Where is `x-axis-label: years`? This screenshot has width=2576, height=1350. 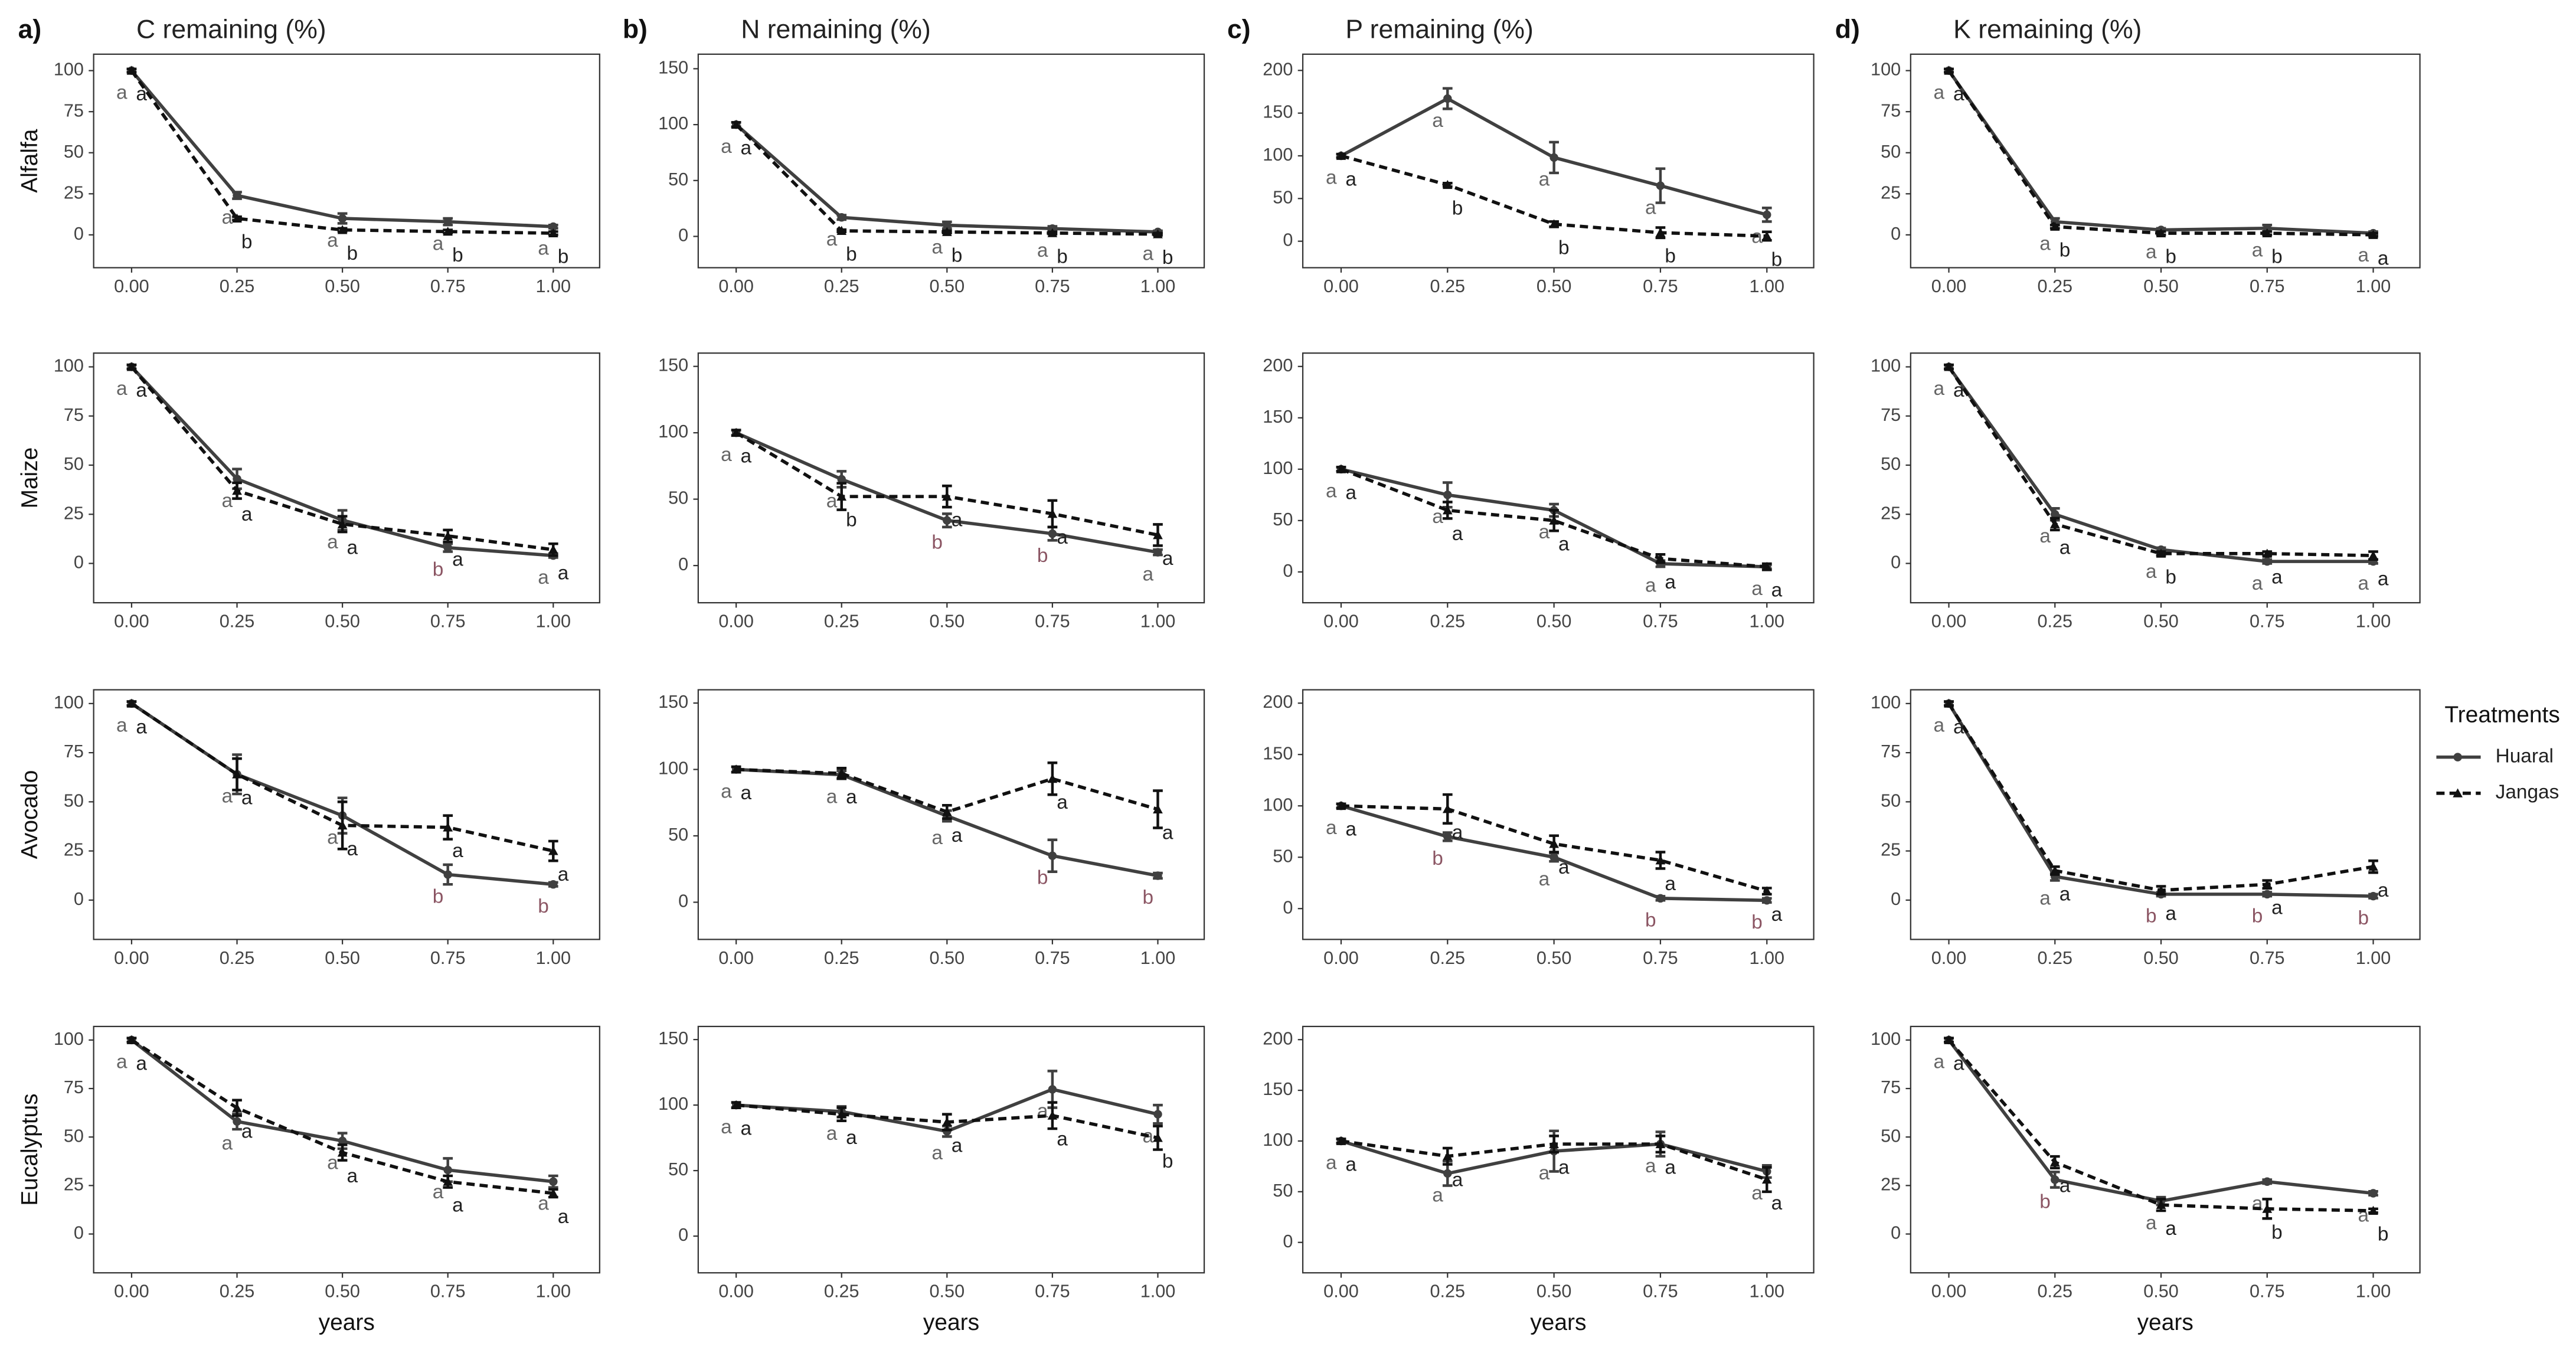
x-axis-label: years is located at coordinates (2165, 1322).